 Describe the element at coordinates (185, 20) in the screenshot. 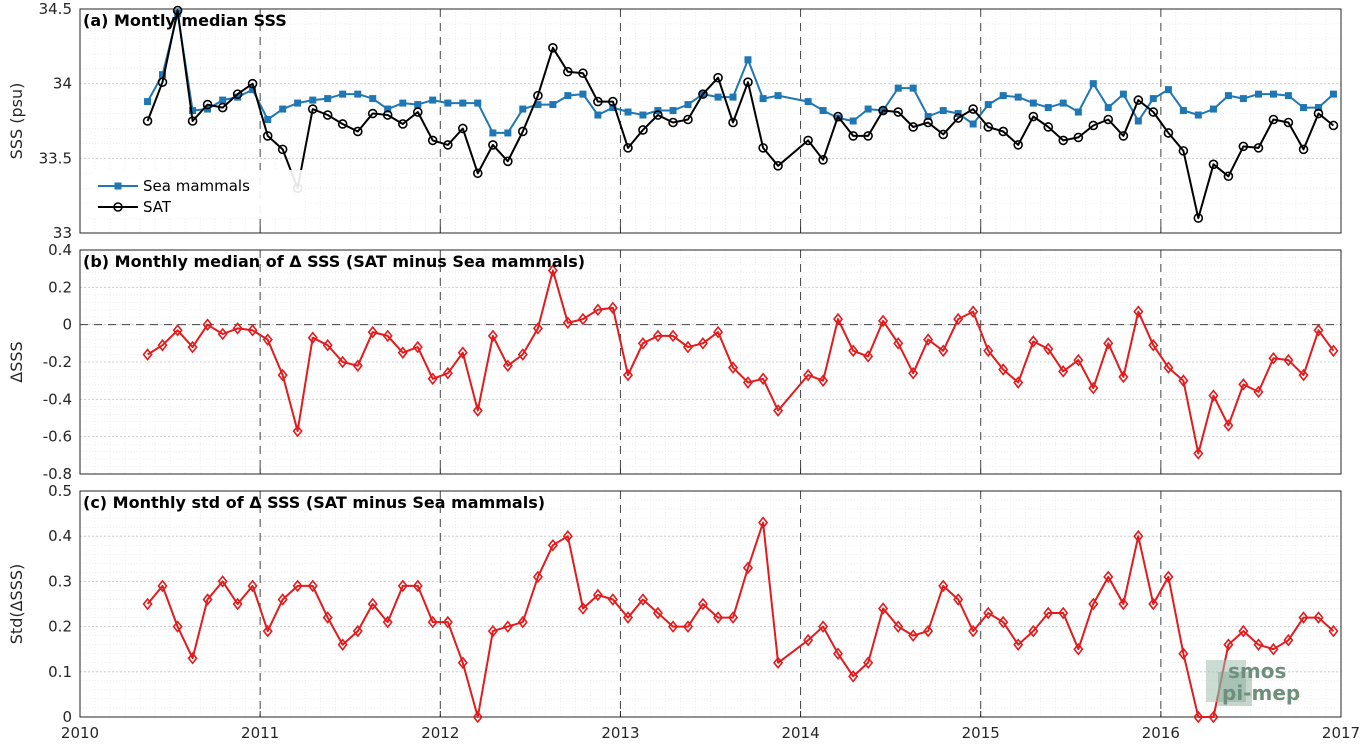

I see `panel-title: (a) Montly median SSS` at that location.